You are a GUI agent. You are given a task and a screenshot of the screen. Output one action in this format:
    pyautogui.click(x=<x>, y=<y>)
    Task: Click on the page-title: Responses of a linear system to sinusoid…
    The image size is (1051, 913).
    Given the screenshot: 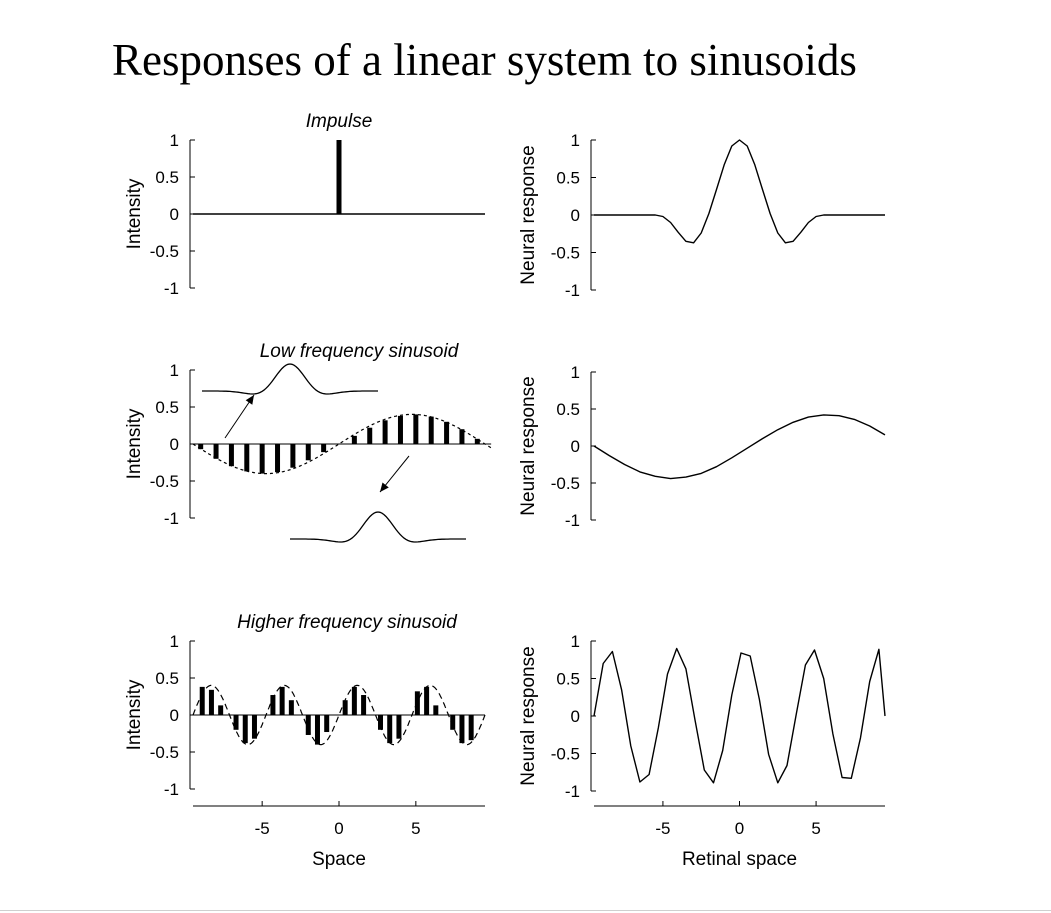 What is the action you would take?
    pyautogui.click(x=484, y=60)
    